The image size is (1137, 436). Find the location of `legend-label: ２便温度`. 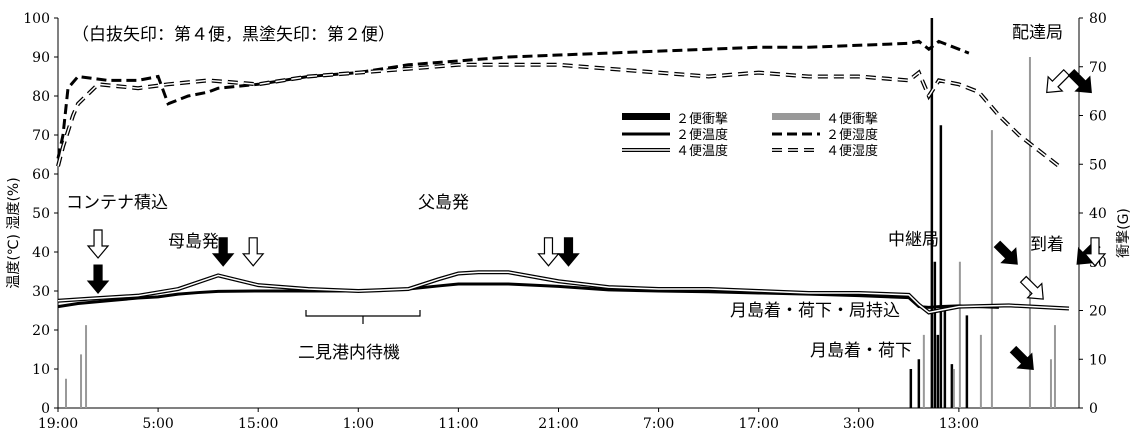

legend-label: ２便温度 is located at coordinates (702, 135).